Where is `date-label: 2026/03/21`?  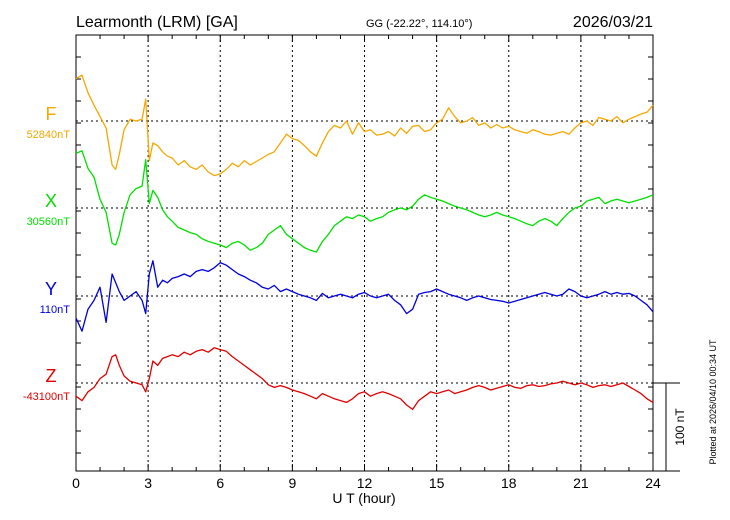
date-label: 2026/03/21 is located at coordinates (613, 22).